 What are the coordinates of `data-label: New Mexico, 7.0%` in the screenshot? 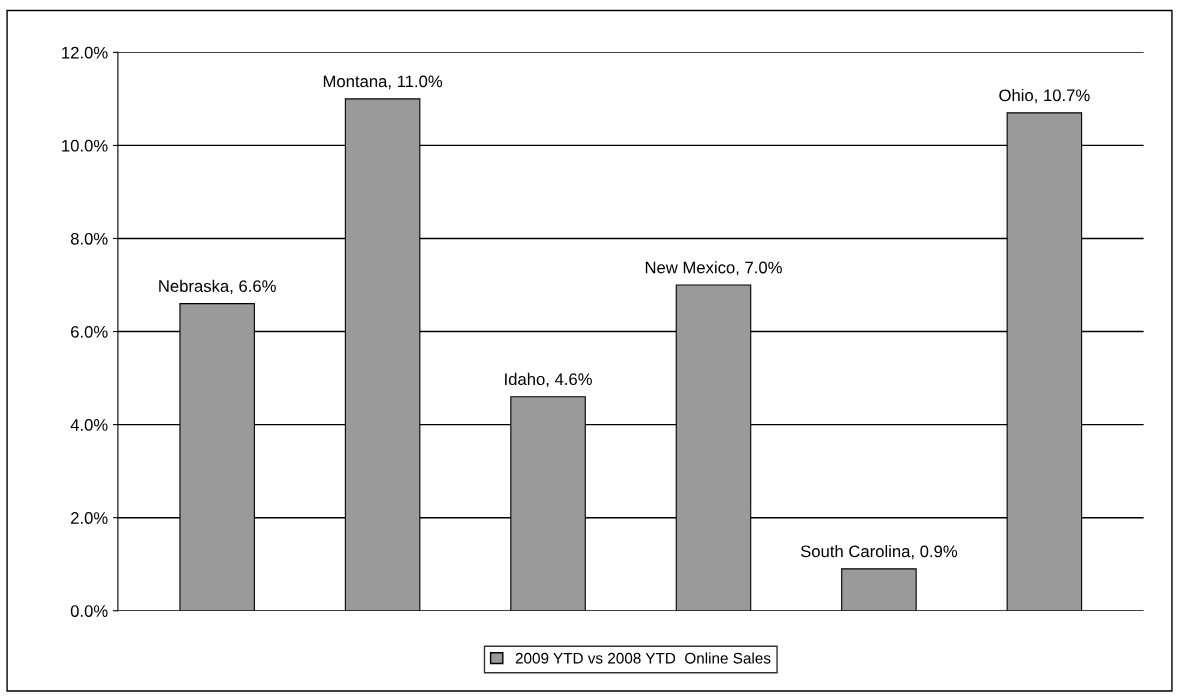 It's located at (713, 268).